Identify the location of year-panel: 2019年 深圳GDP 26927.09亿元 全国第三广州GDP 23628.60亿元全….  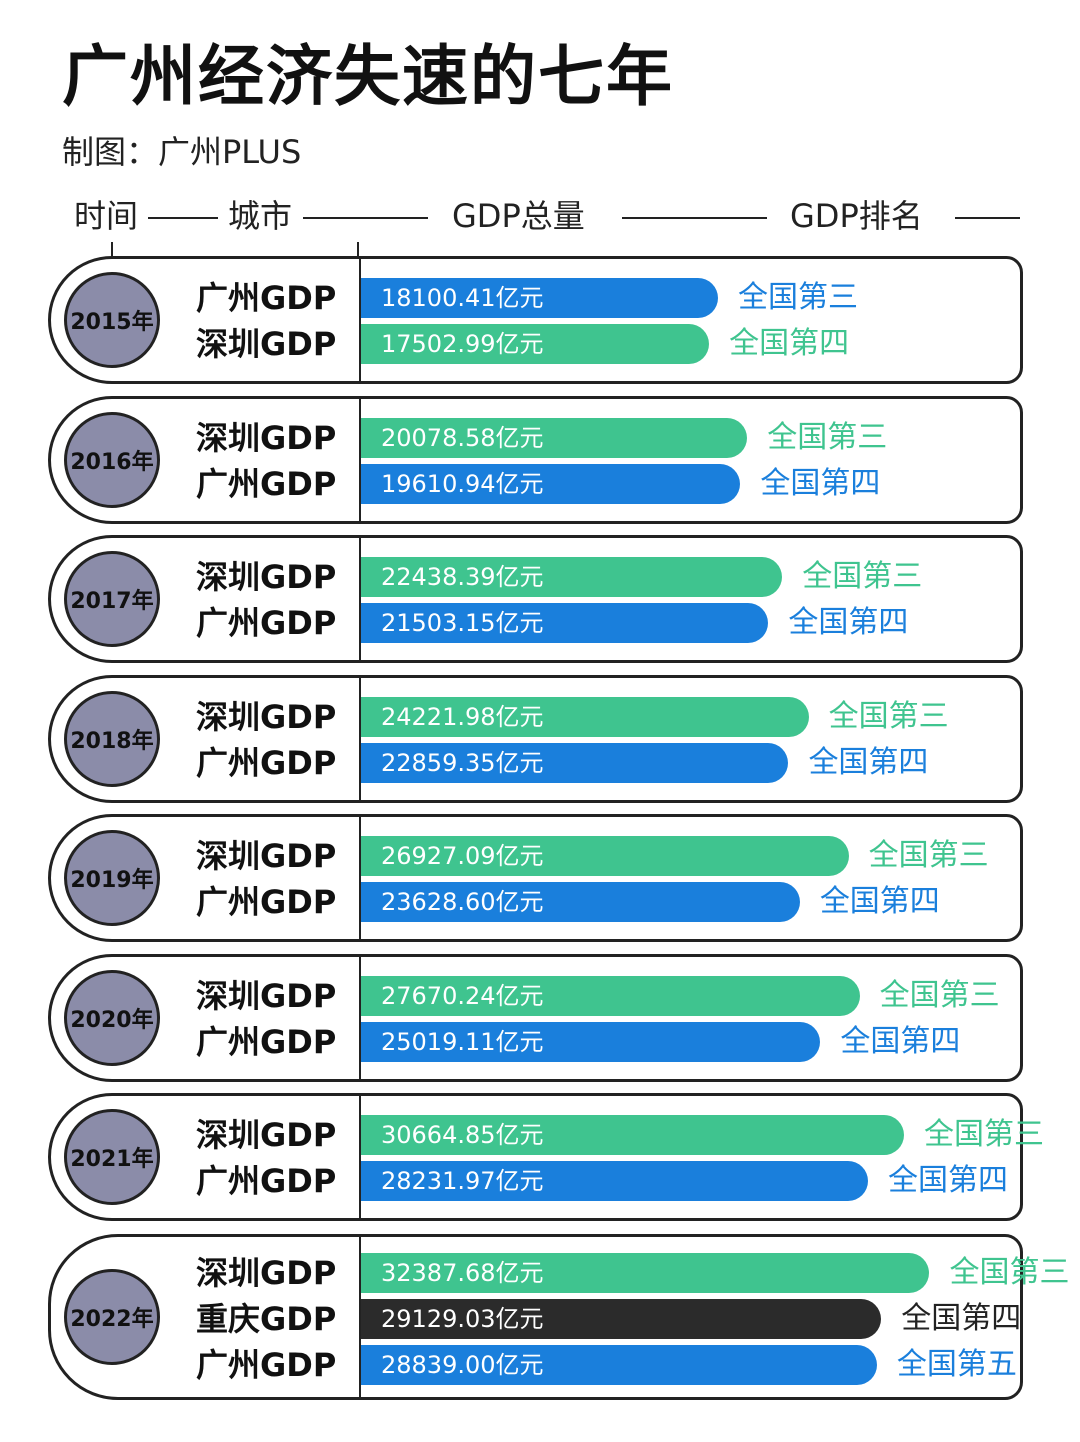
(535, 878).